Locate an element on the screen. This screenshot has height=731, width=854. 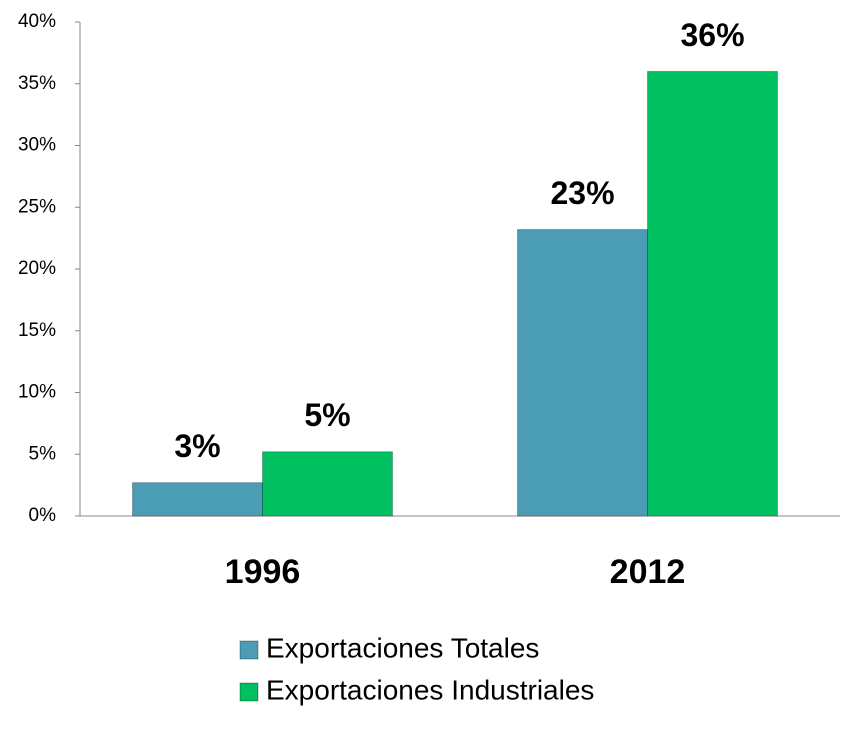
y-tick-label: 40% is located at coordinates (37, 21).